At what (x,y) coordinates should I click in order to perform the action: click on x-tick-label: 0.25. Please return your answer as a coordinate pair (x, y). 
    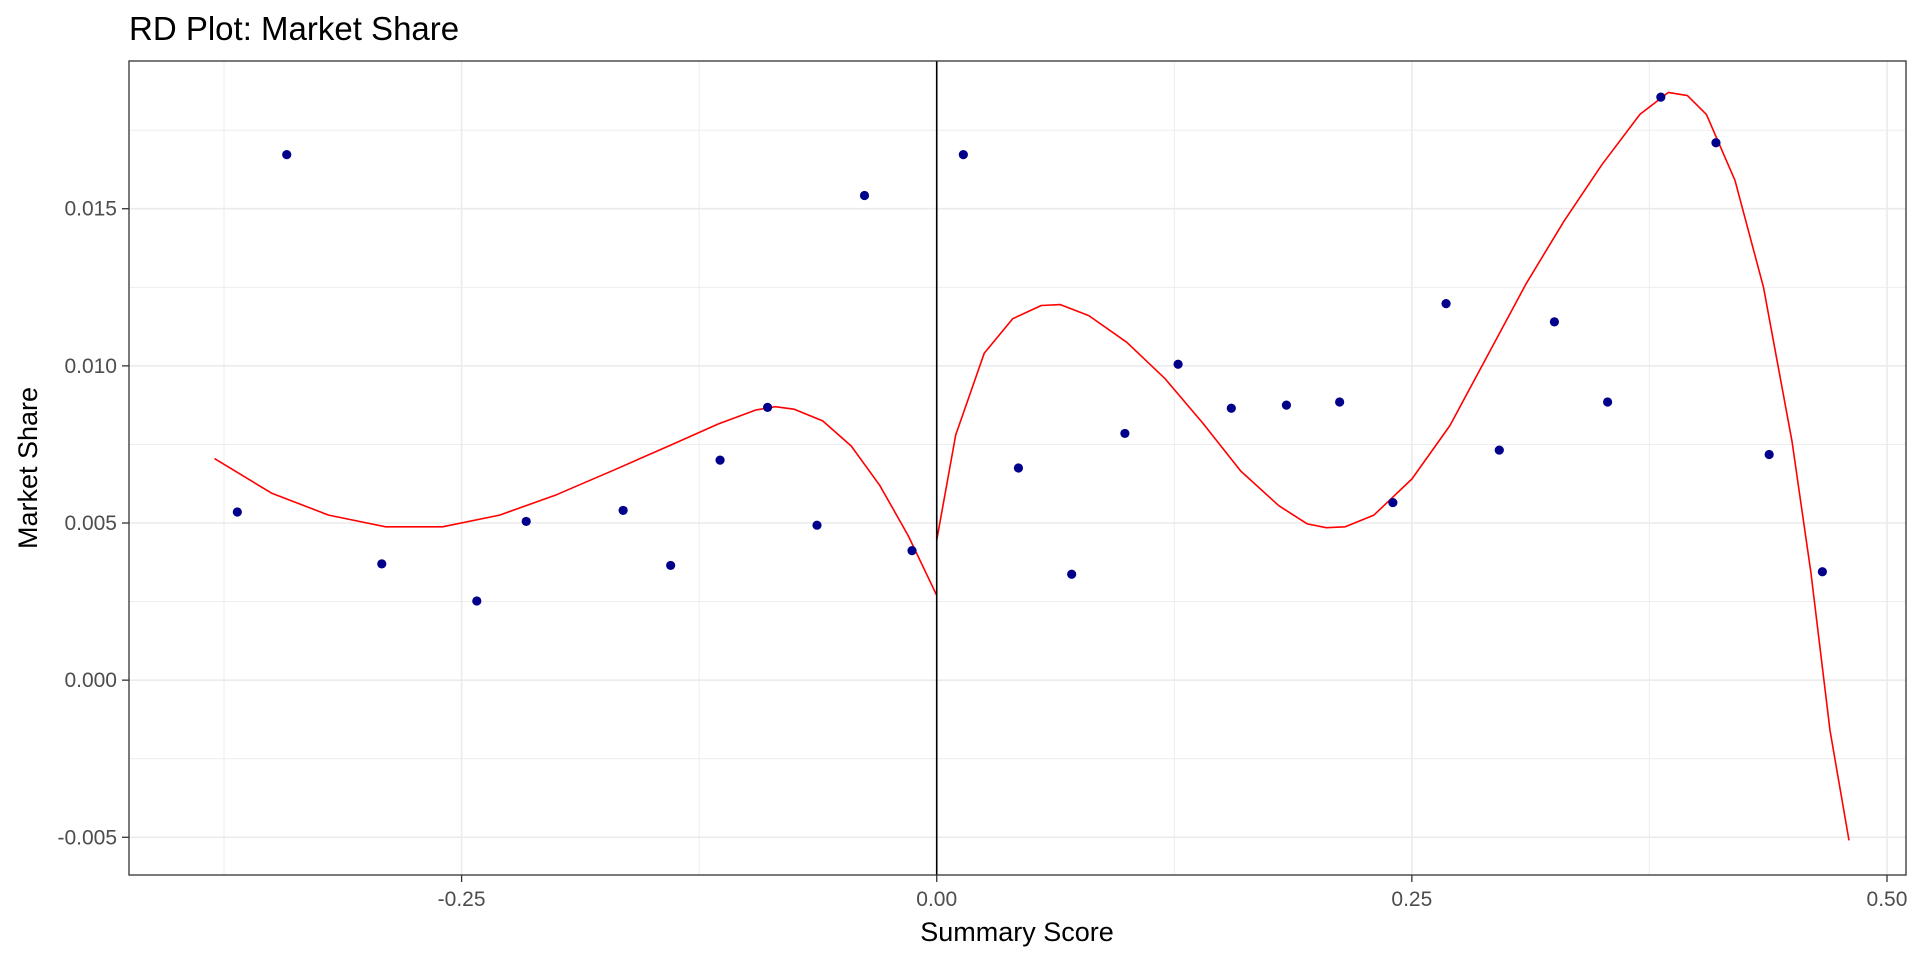
    Looking at the image, I should click on (1411, 899).